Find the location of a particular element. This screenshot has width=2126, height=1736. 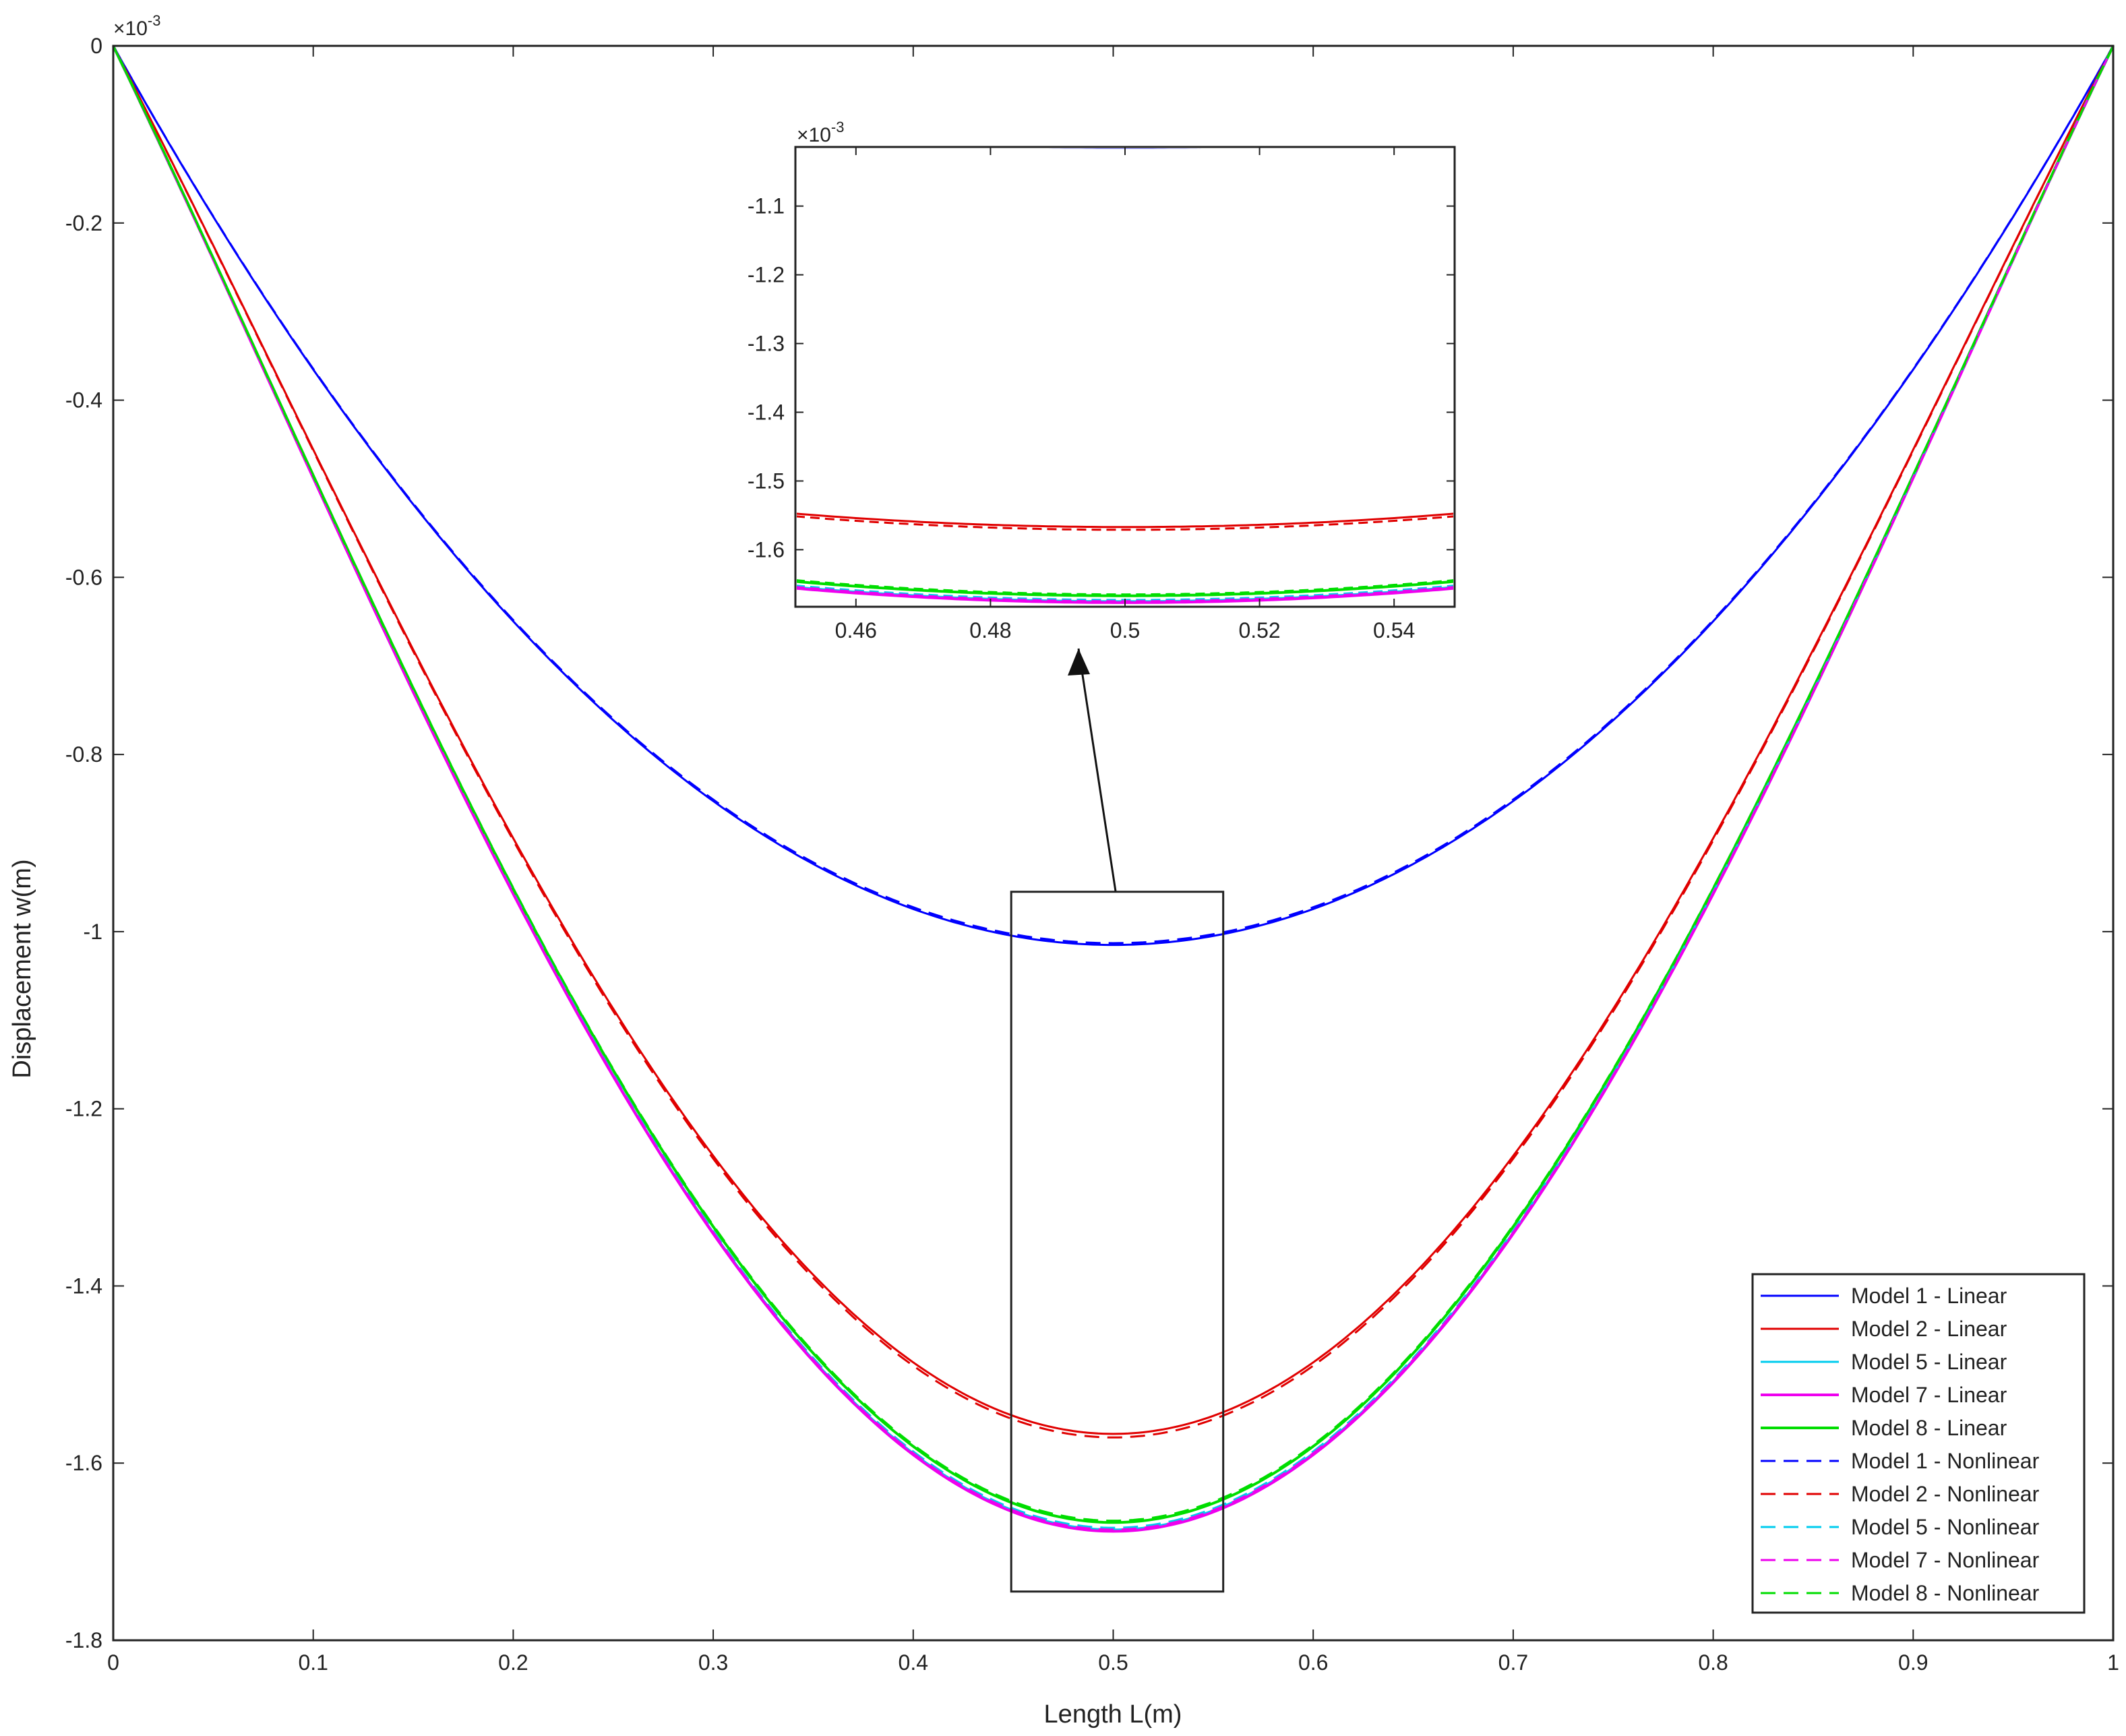

inset-y-exponent: ×10⁻³ is located at coordinates (820, 132).